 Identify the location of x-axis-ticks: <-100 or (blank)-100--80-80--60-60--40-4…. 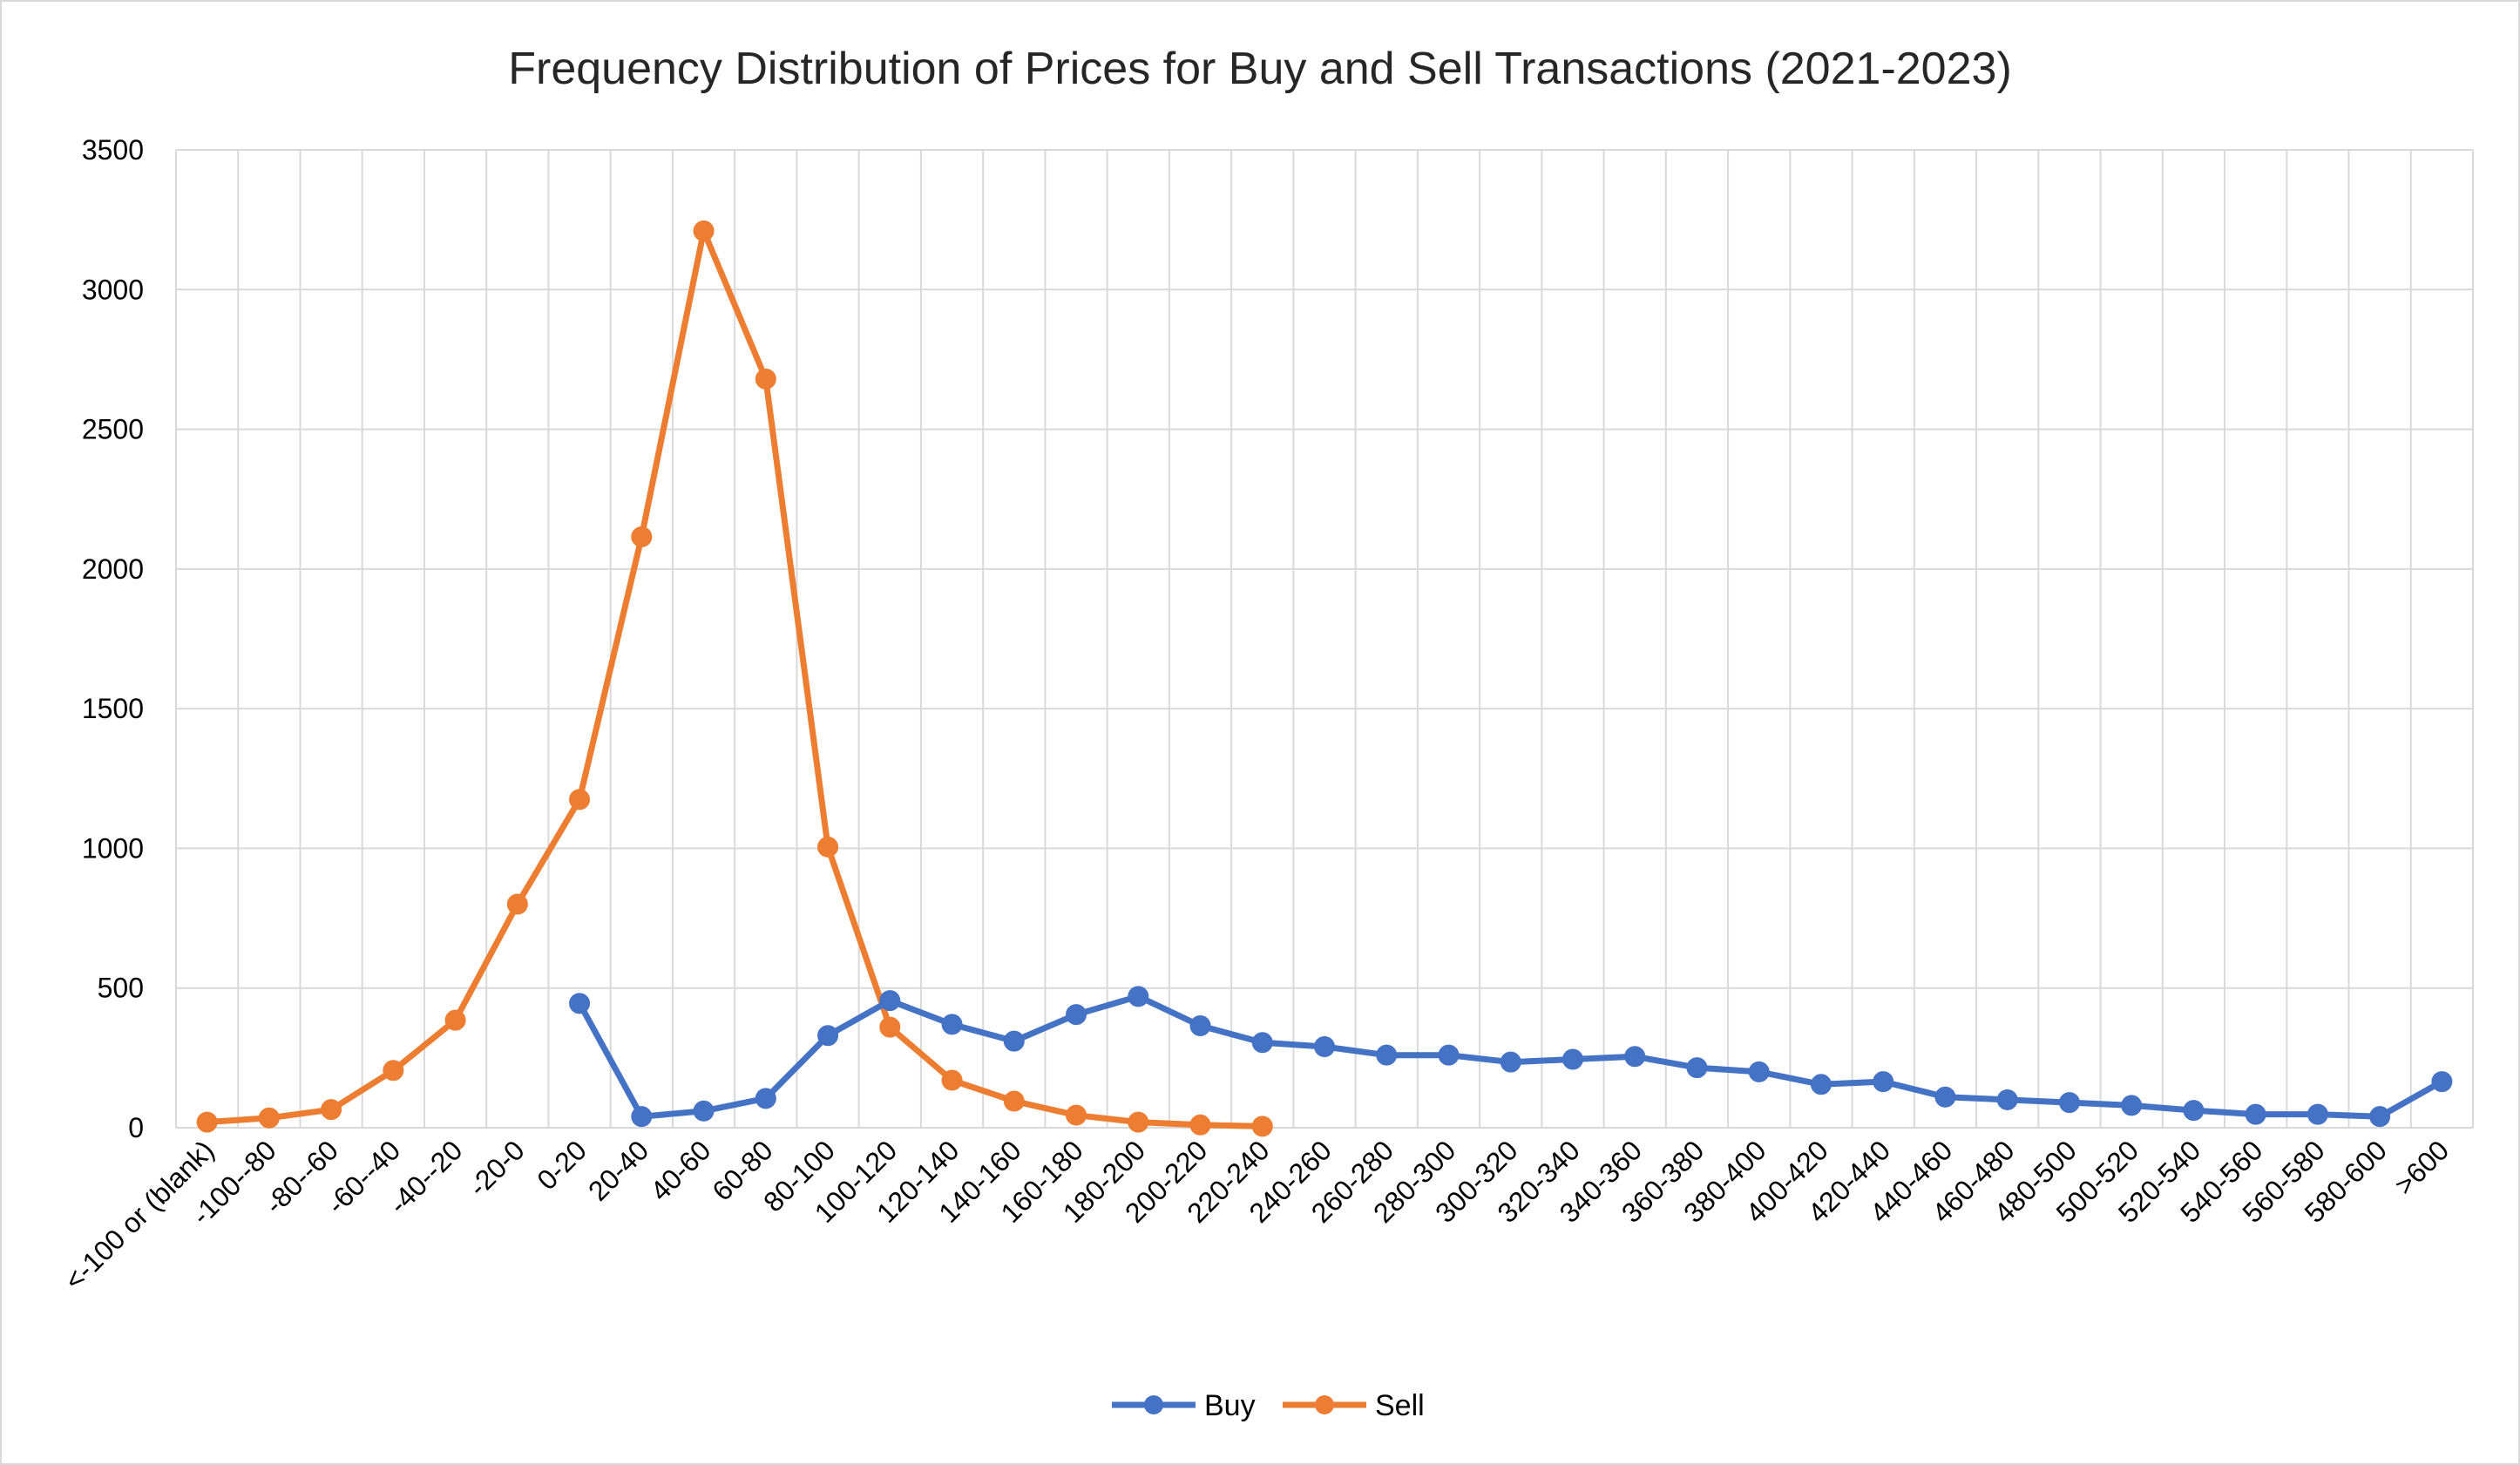
(1257, 1215).